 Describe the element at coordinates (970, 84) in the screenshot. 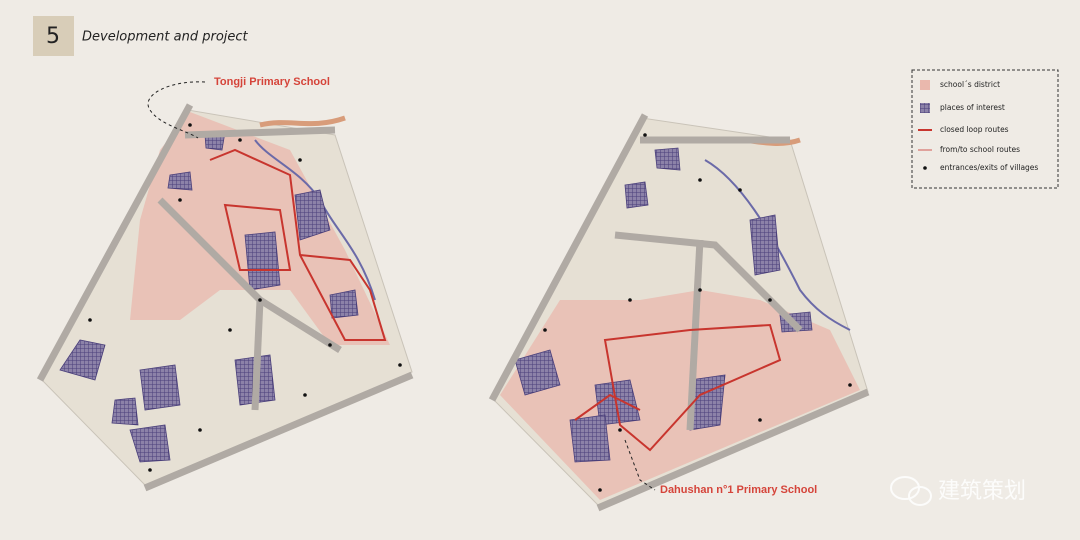

I see `legend-label: school´s district` at that location.